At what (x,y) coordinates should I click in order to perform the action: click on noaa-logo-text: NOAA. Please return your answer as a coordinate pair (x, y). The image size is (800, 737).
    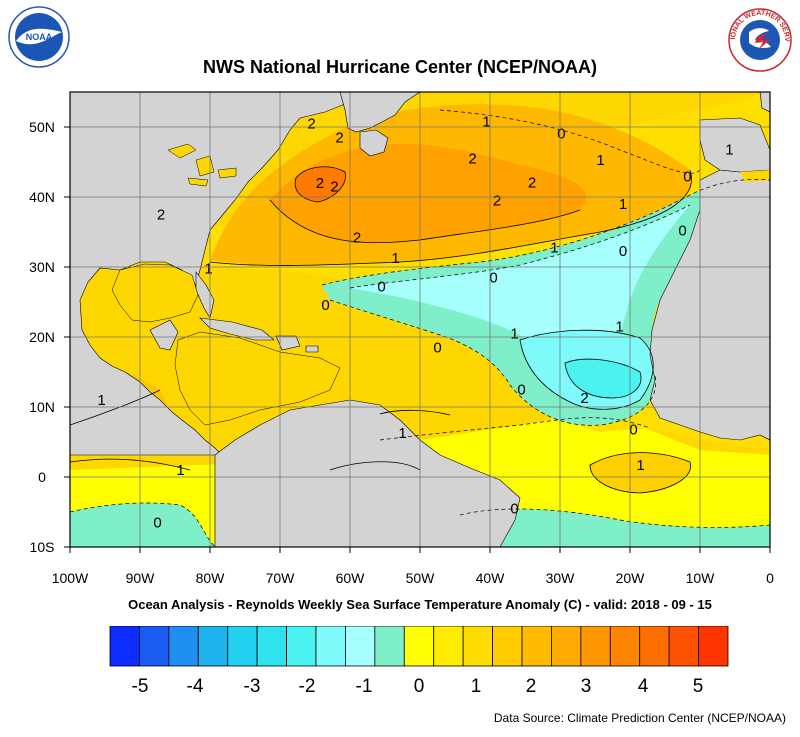
    Looking at the image, I should click on (39, 37).